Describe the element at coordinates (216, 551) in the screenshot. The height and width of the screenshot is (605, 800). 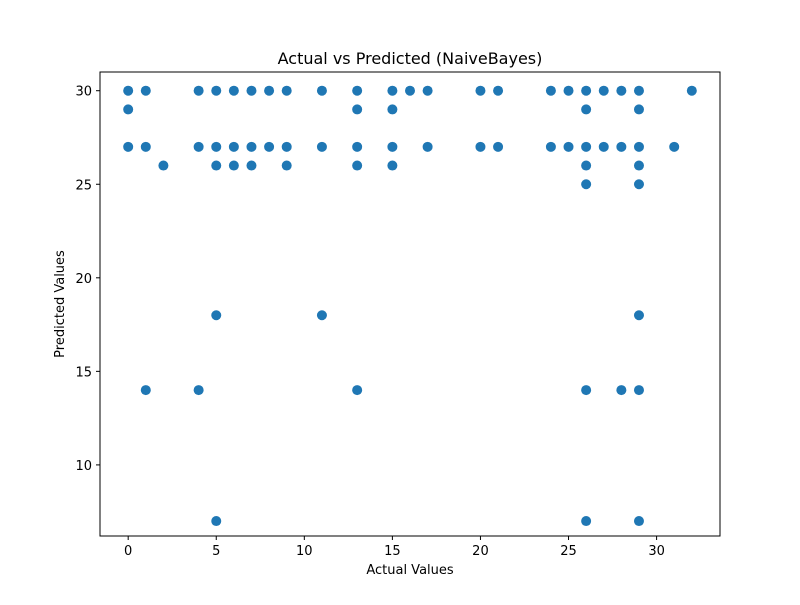
I see `x-tick-label: 5` at that location.